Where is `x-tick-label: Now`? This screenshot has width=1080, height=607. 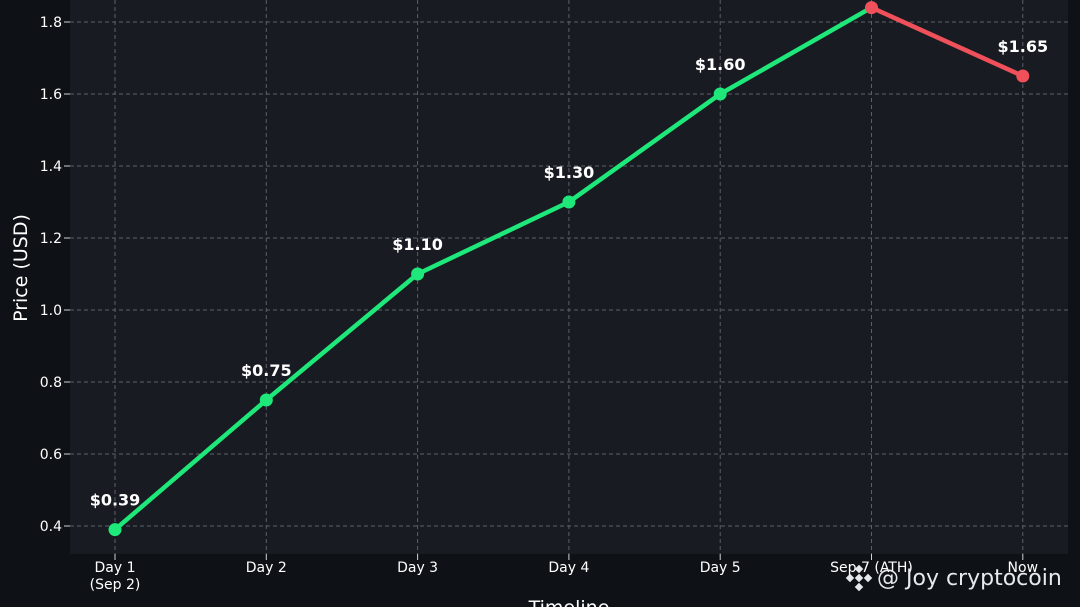
x-tick-label: Now is located at coordinates (1023, 568).